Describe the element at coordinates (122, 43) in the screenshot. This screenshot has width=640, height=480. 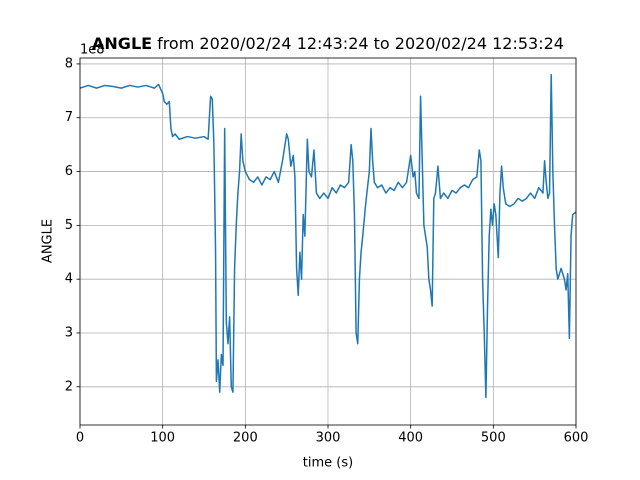
I see `title-bold: ANGLE` at that location.